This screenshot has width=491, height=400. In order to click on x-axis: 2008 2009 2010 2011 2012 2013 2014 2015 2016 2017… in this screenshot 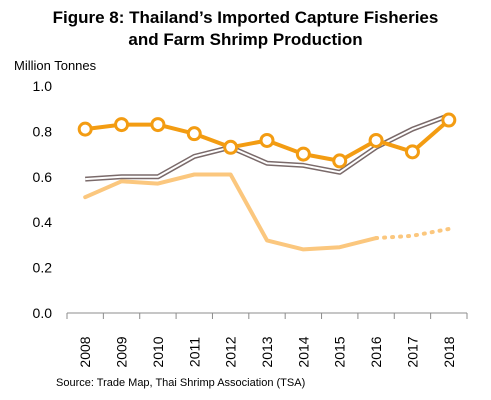, I will do `click(267, 340)`.